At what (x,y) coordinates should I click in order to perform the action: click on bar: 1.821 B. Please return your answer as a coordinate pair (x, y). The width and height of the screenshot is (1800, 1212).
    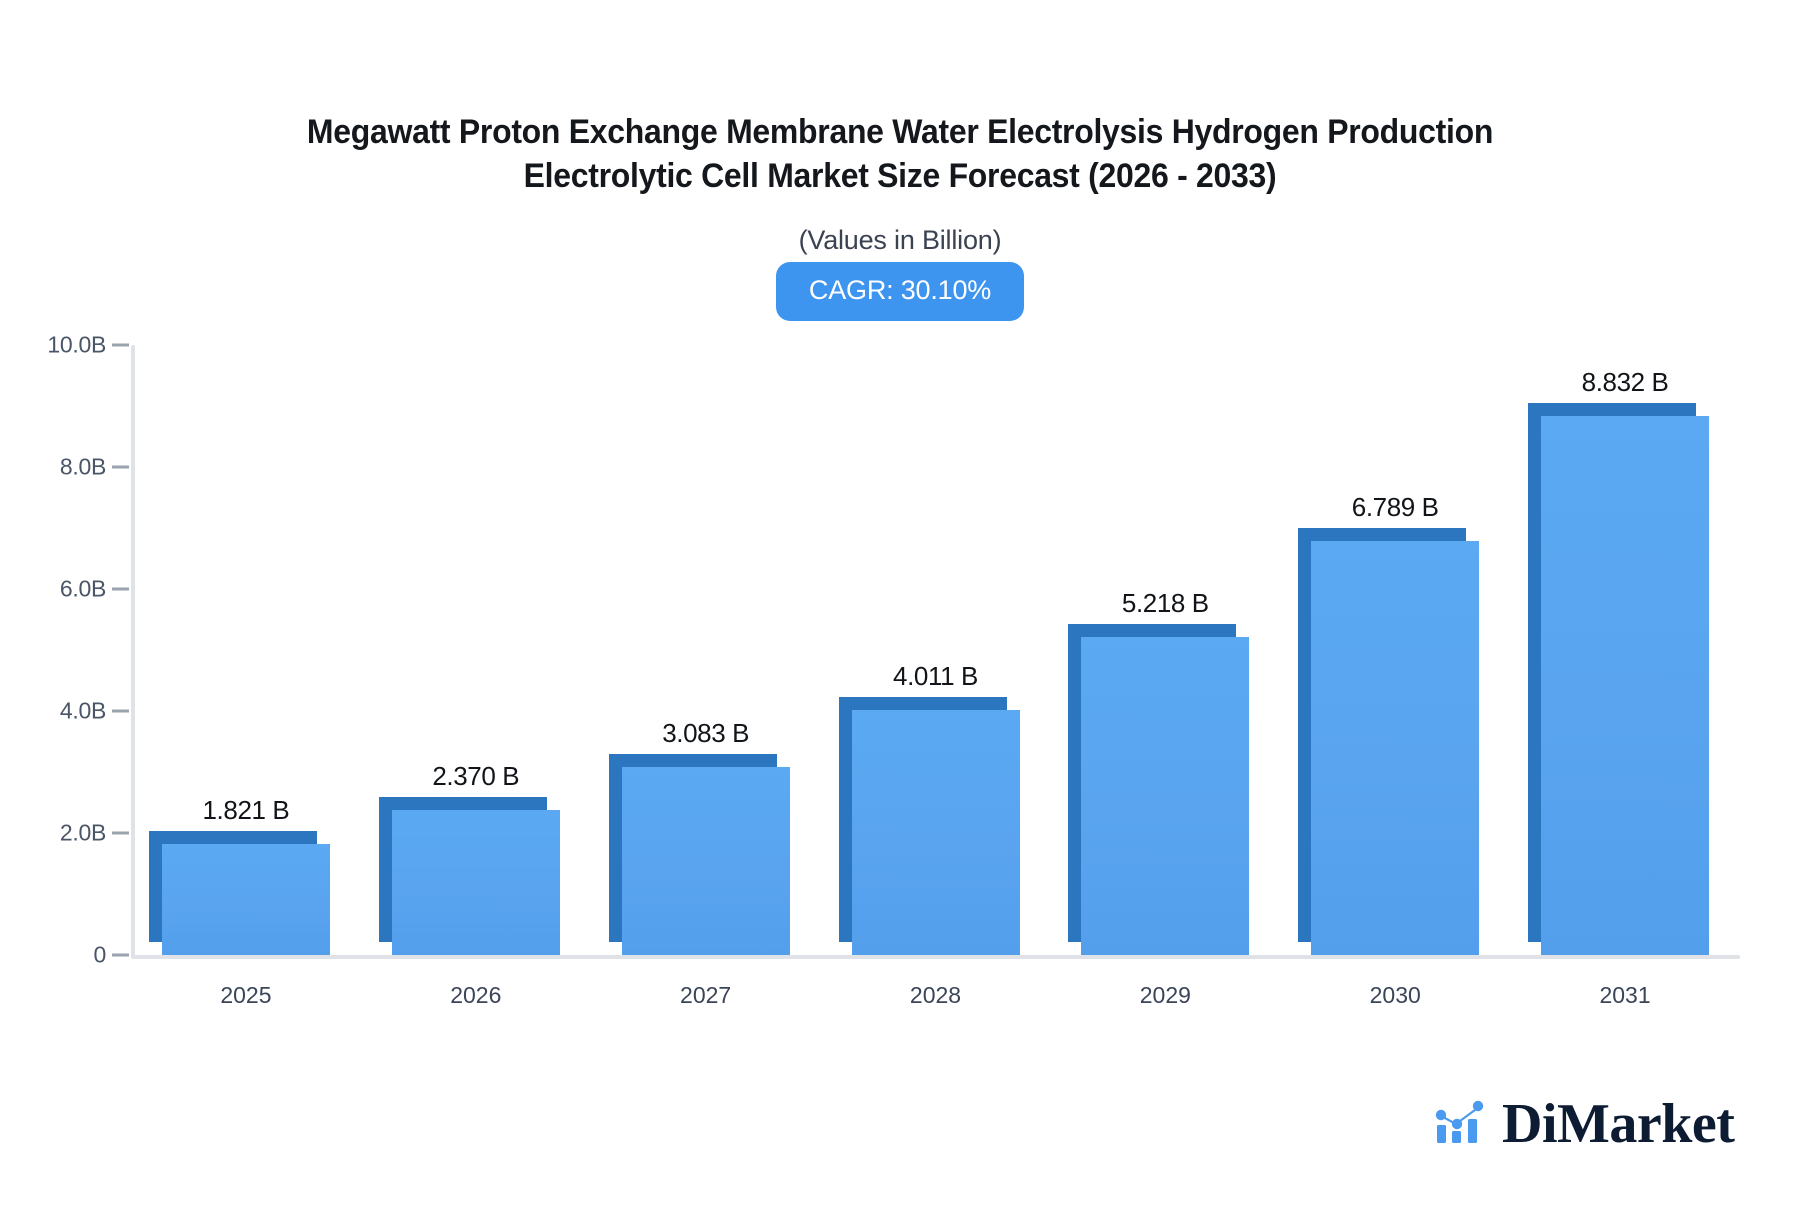
    Looking at the image, I should click on (239, 875).